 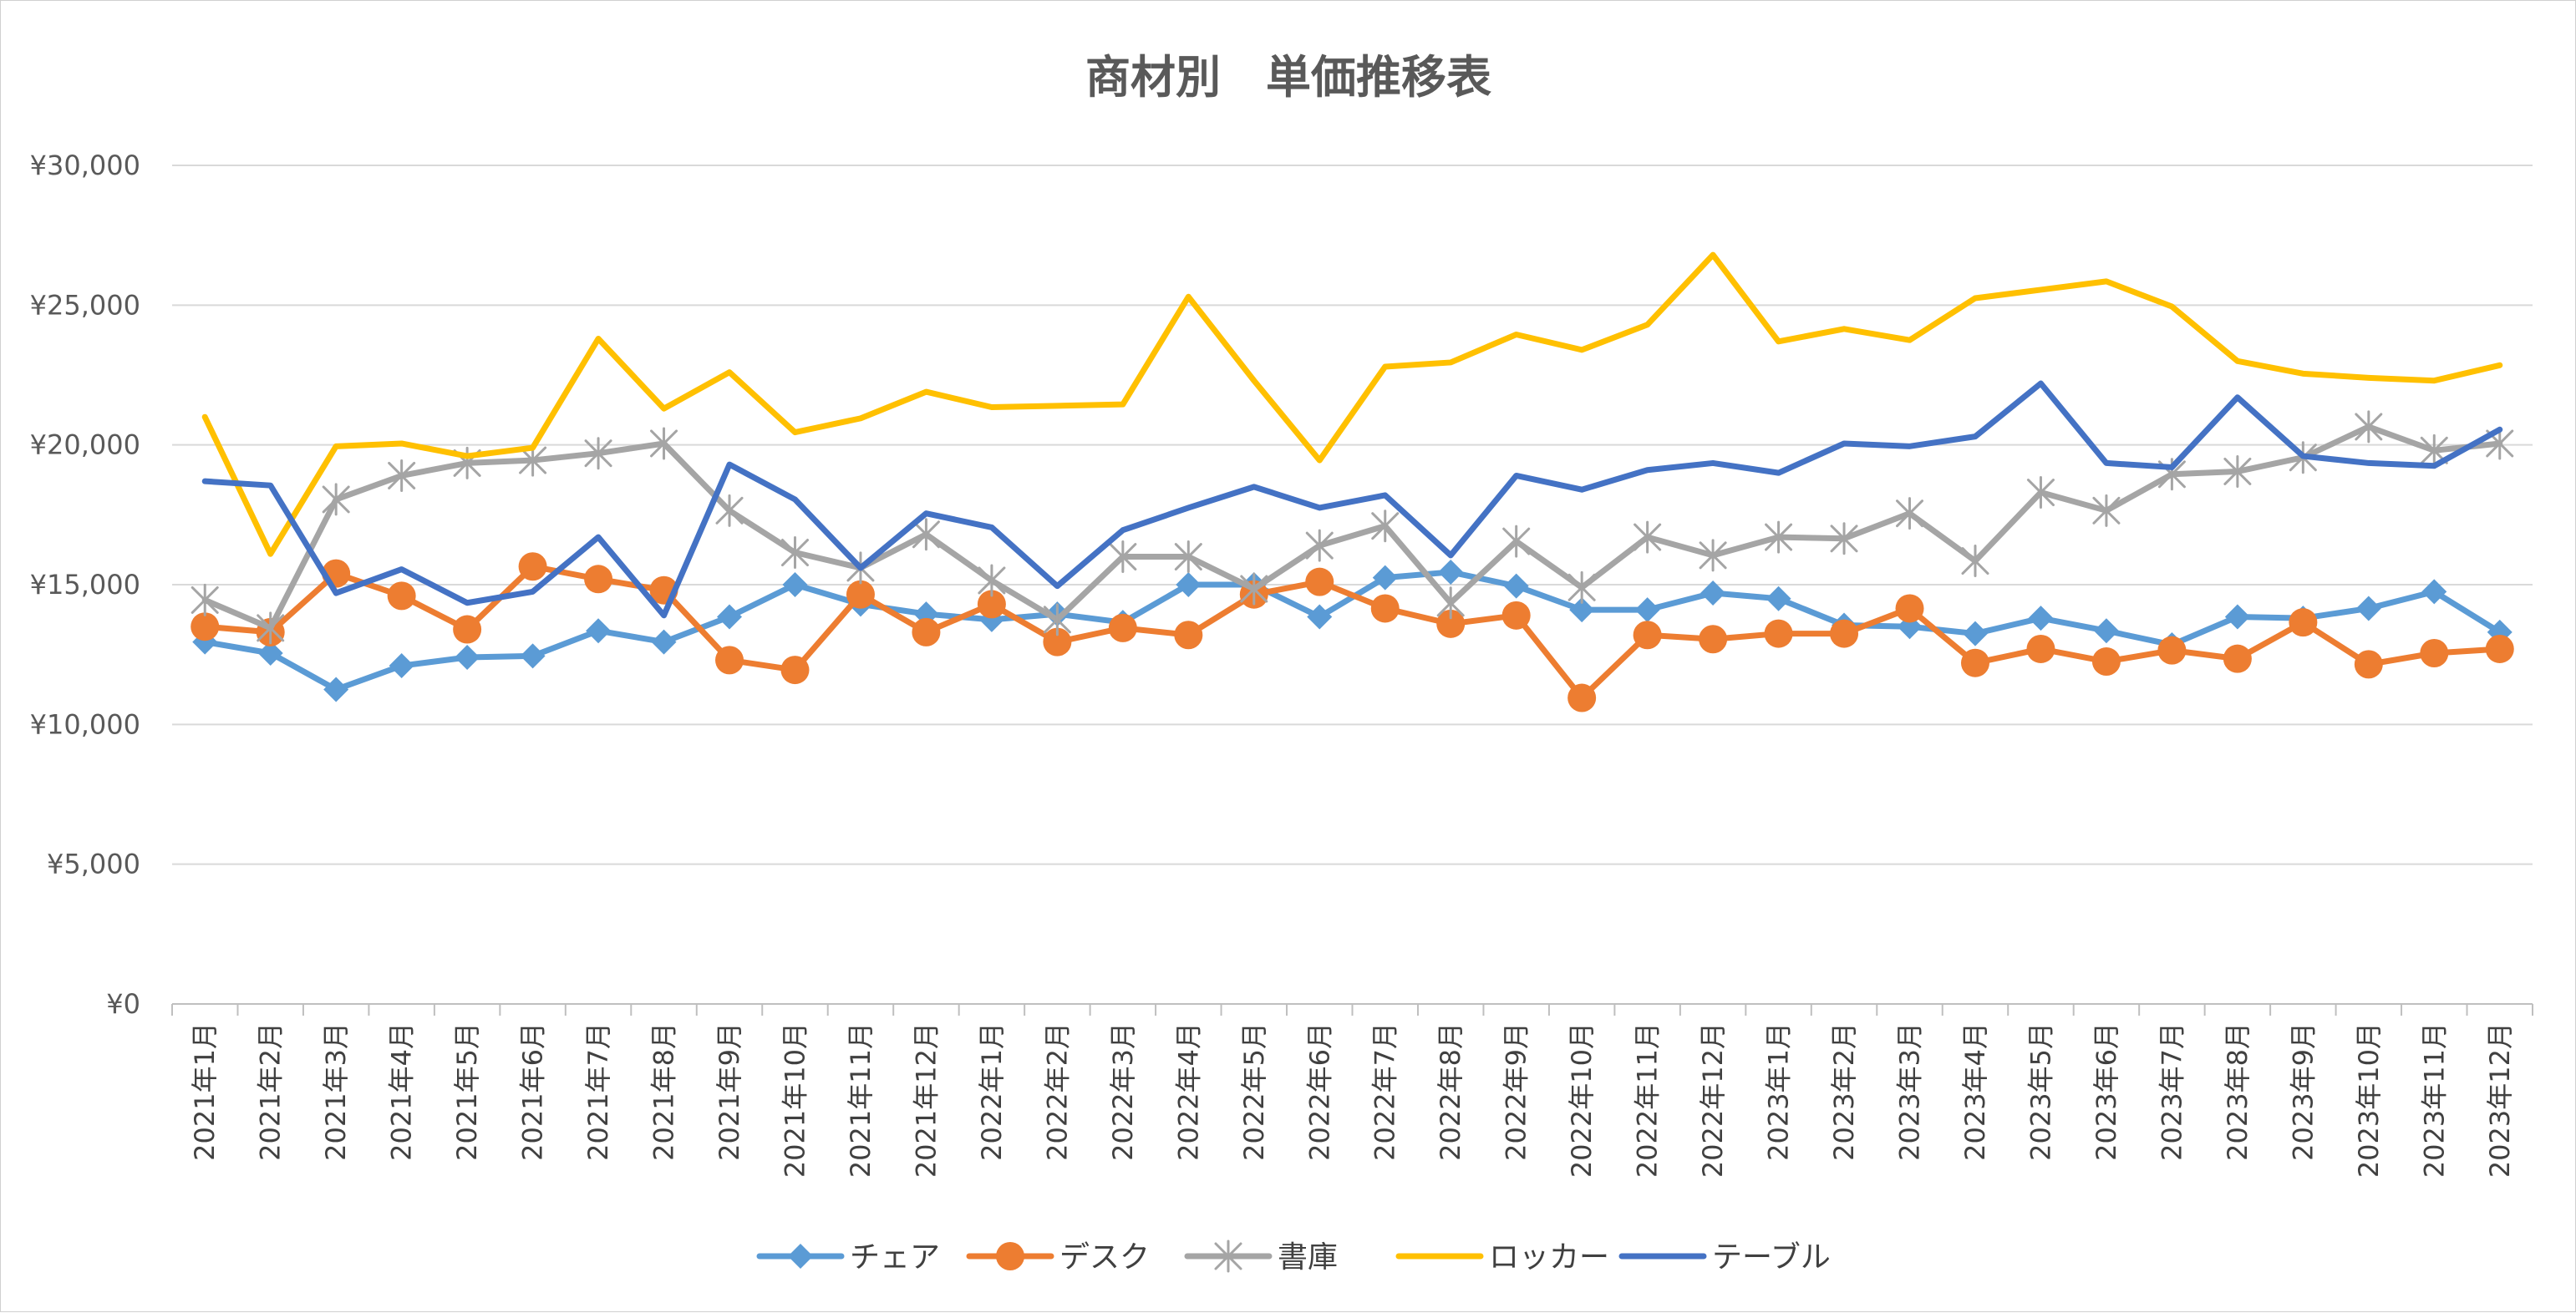 What do you see at coordinates (85, 724) in the screenshot?
I see `y-tick-label: ¥10,000` at bounding box center [85, 724].